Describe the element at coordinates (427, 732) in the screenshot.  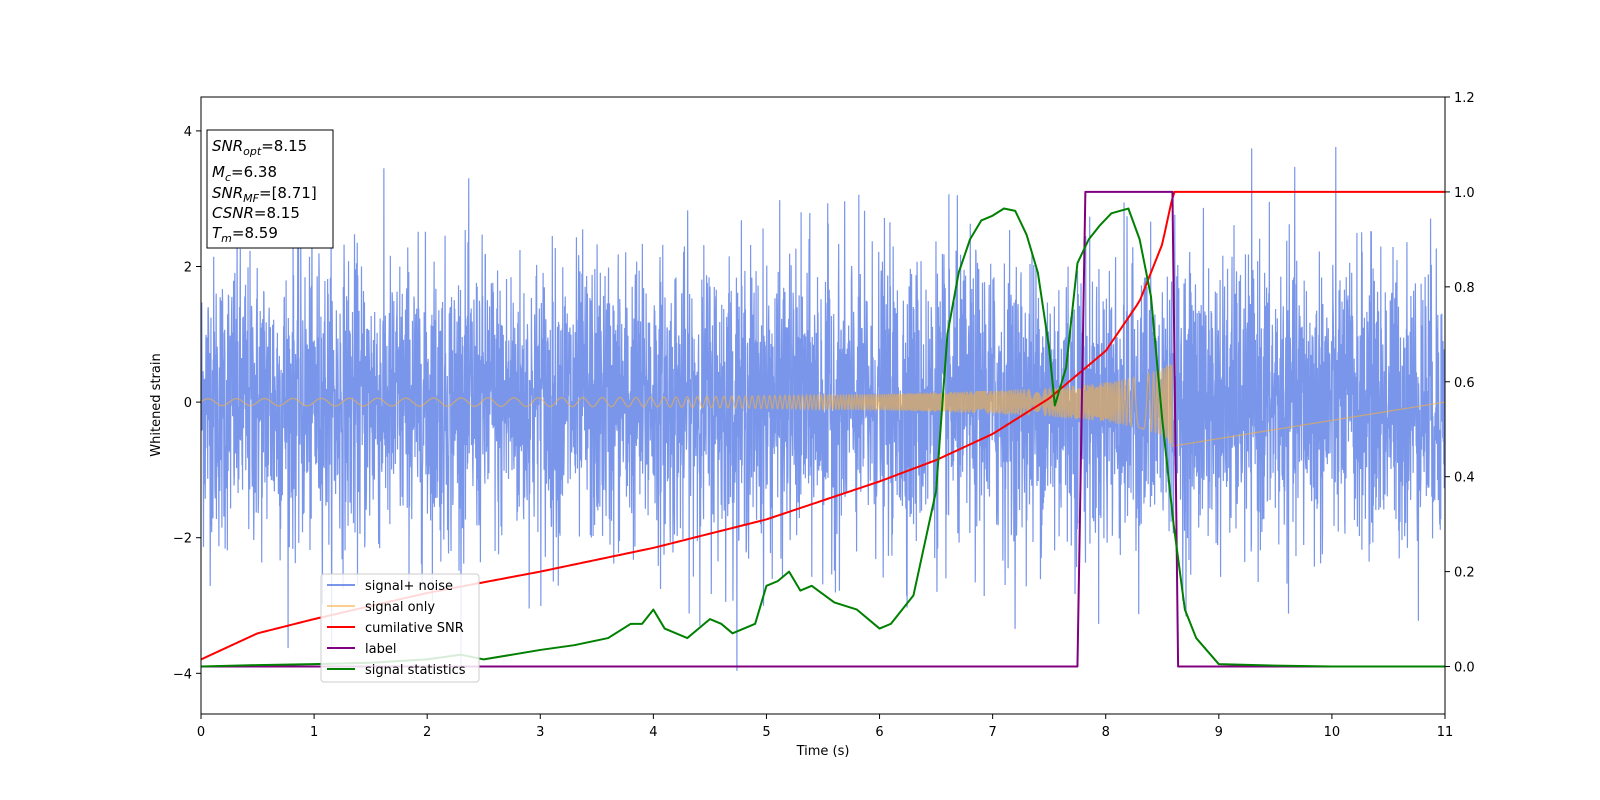
I see `x-tick-label: 2` at that location.